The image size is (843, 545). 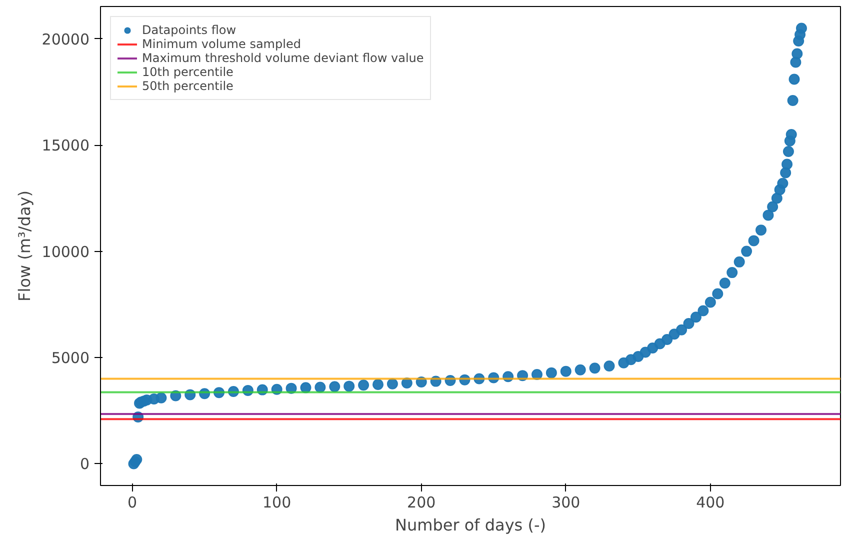 I want to click on y-tick-label: 5000, so click(x=70, y=358).